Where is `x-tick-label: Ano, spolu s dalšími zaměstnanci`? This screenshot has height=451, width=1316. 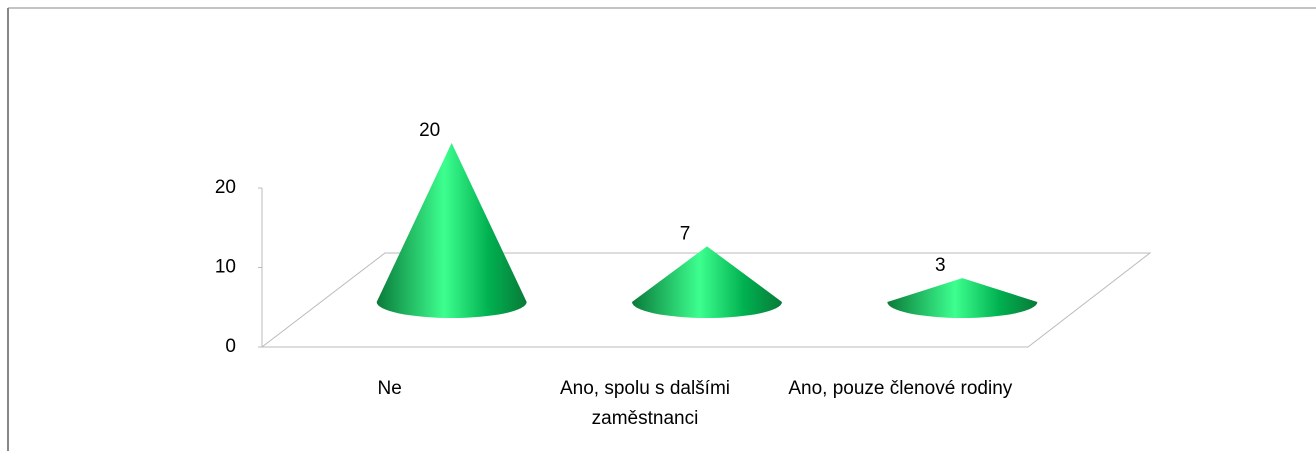
x-tick-label: Ano, spolu s dalšími zaměstnanci is located at coordinates (645, 403).